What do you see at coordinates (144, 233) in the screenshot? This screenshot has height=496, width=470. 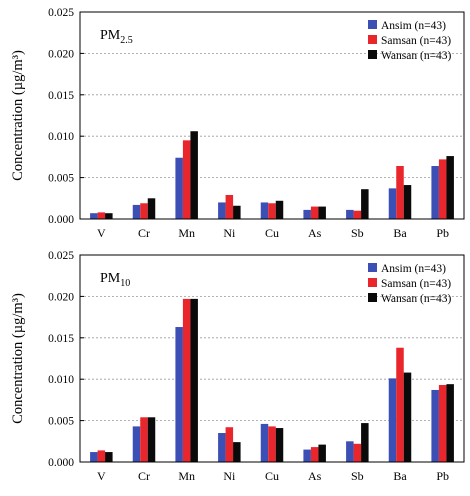 I see `x-tick-label: Cr` at bounding box center [144, 233].